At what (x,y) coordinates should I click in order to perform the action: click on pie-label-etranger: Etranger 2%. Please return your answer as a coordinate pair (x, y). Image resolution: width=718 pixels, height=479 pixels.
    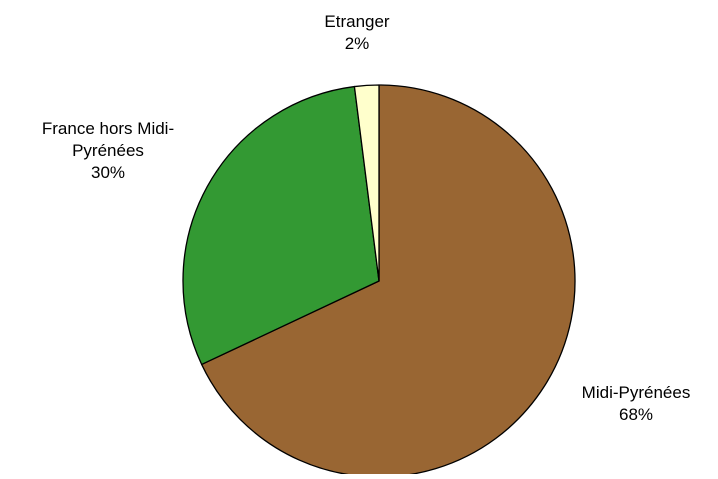
    Looking at the image, I should click on (357, 32).